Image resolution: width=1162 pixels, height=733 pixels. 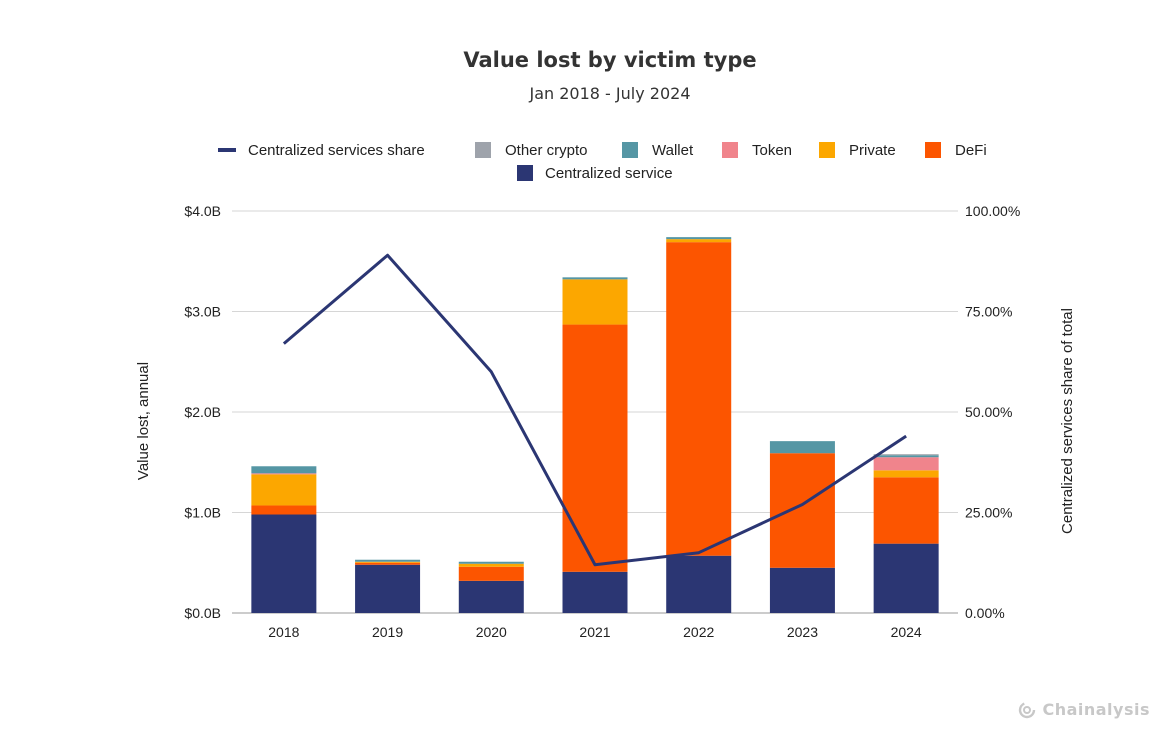 I want to click on x-tick-label: 2022, so click(x=698, y=632).